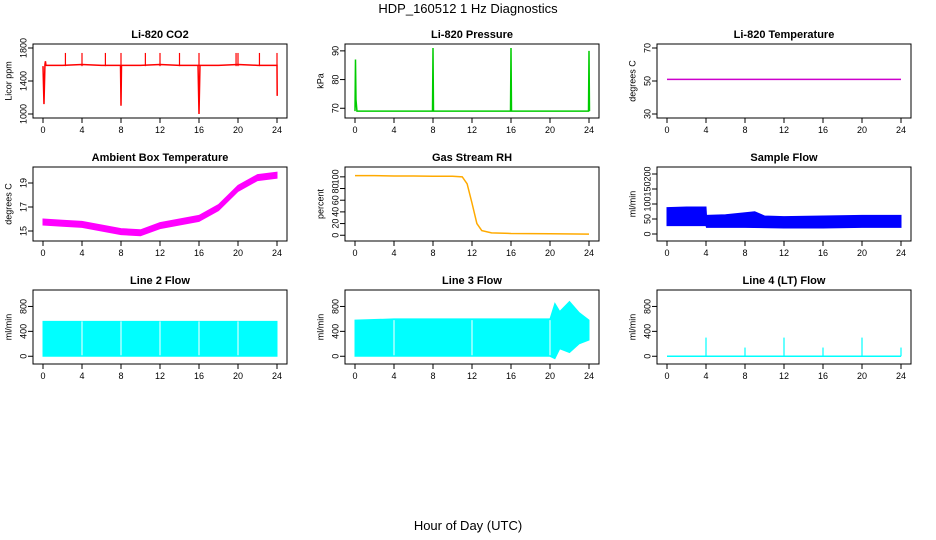  I want to click on chart-title: Li-820 CO2, so click(159, 35).